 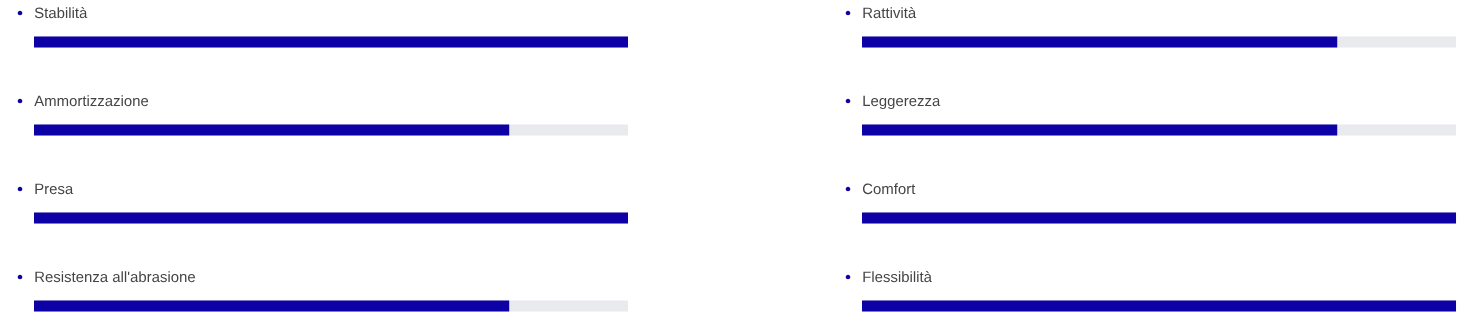 I want to click on y-tick-label: Resistenza all'abrasione, so click(x=115, y=277).